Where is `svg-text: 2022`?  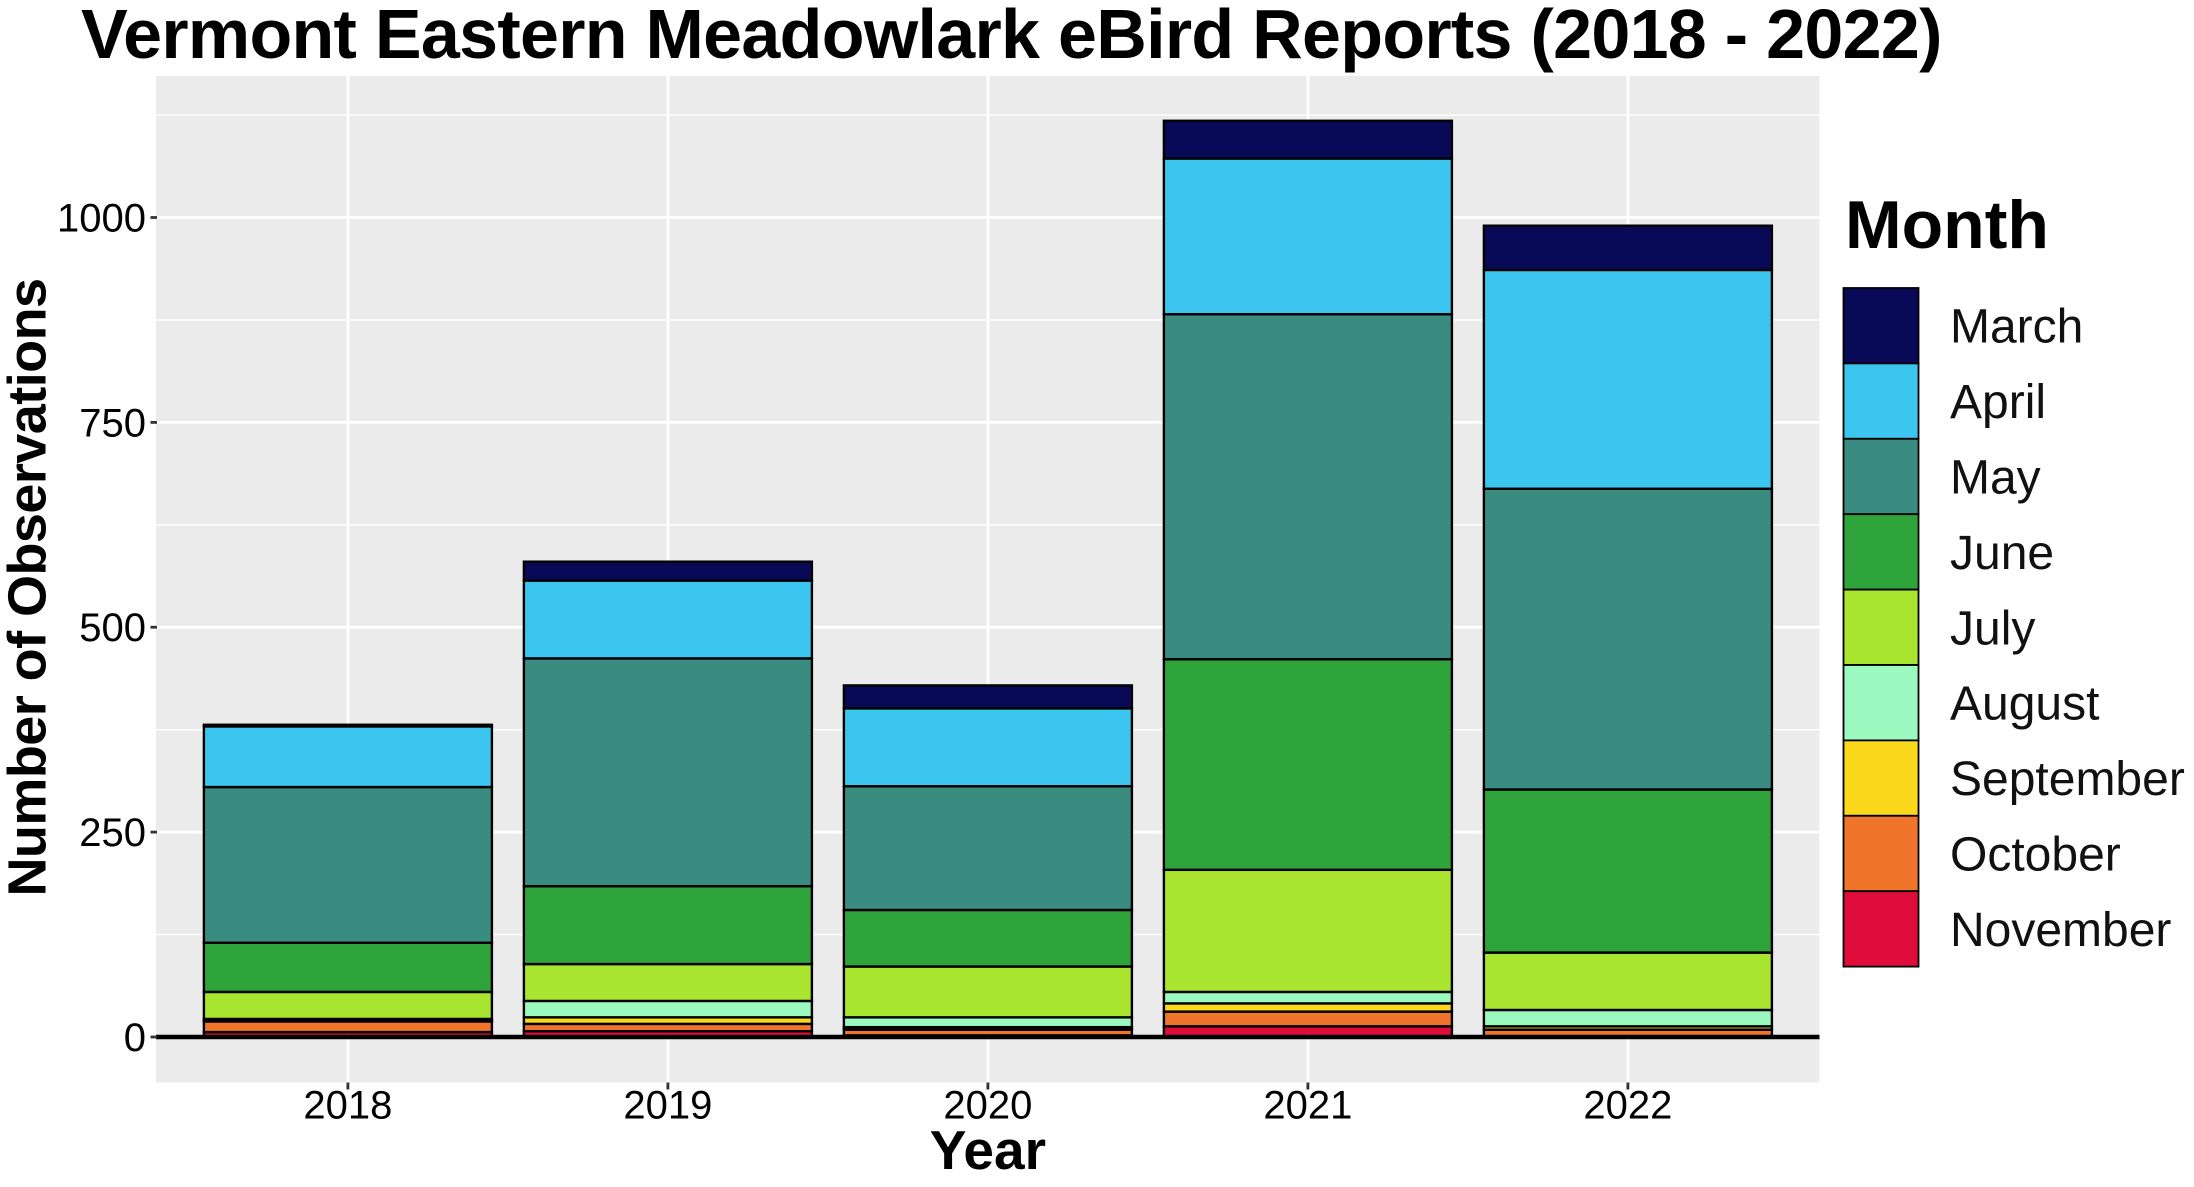
svg-text: 2022 is located at coordinates (1627, 1106).